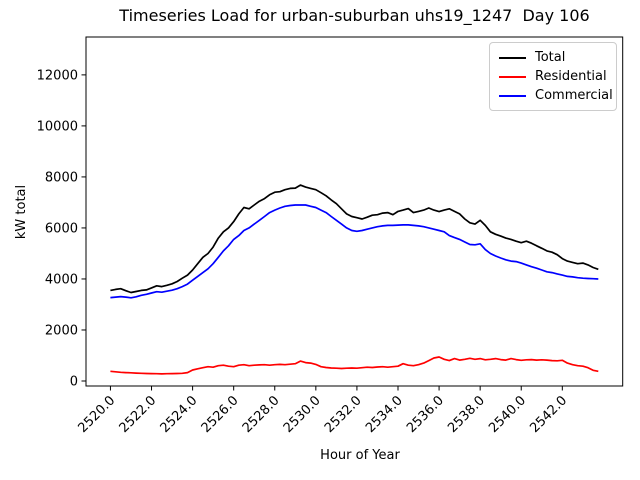 The image size is (640, 480). I want to click on x-tick-label: 2522.0, so click(138, 414).